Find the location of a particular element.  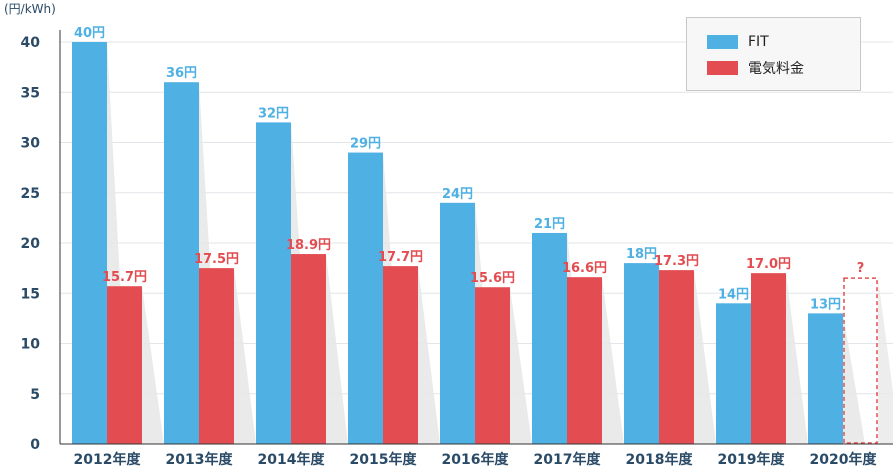

legend-item-fit: FIT is located at coordinates (738, 42).